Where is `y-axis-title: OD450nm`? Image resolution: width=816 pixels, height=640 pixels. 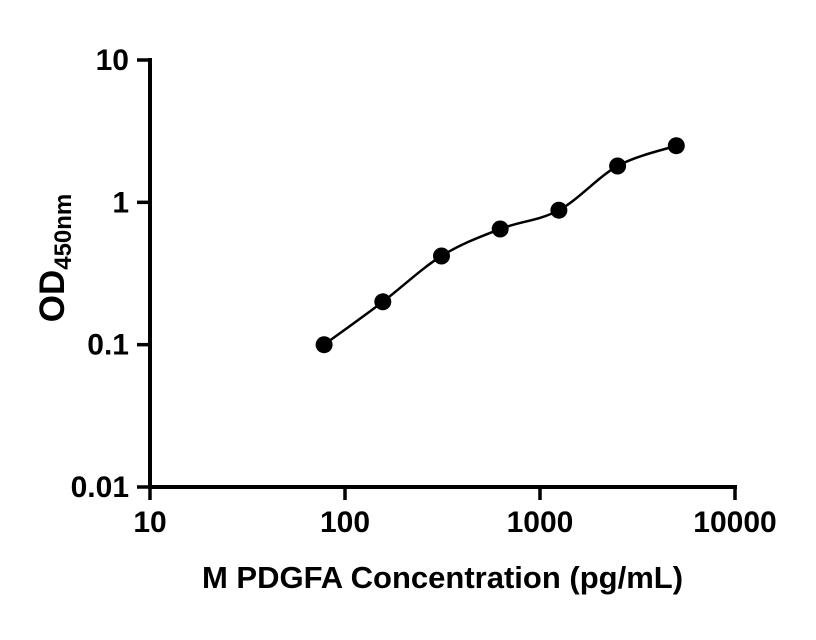
y-axis-title: OD450nm is located at coordinates (55, 258).